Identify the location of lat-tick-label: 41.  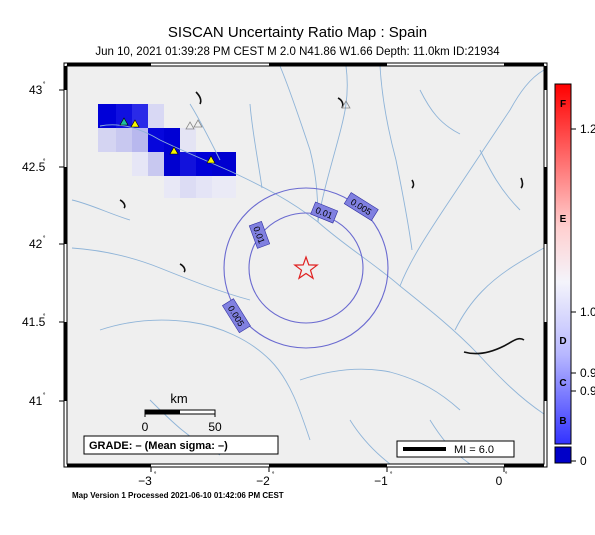
(36, 401).